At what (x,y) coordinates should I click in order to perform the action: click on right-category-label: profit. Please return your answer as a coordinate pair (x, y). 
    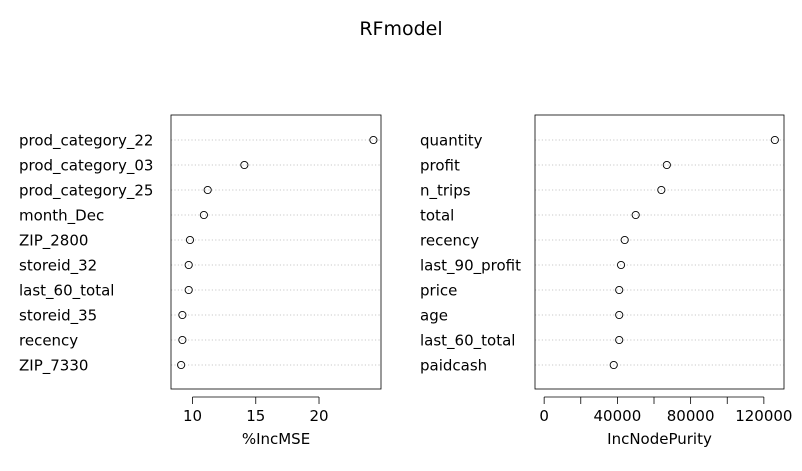
    Looking at the image, I should click on (440, 166).